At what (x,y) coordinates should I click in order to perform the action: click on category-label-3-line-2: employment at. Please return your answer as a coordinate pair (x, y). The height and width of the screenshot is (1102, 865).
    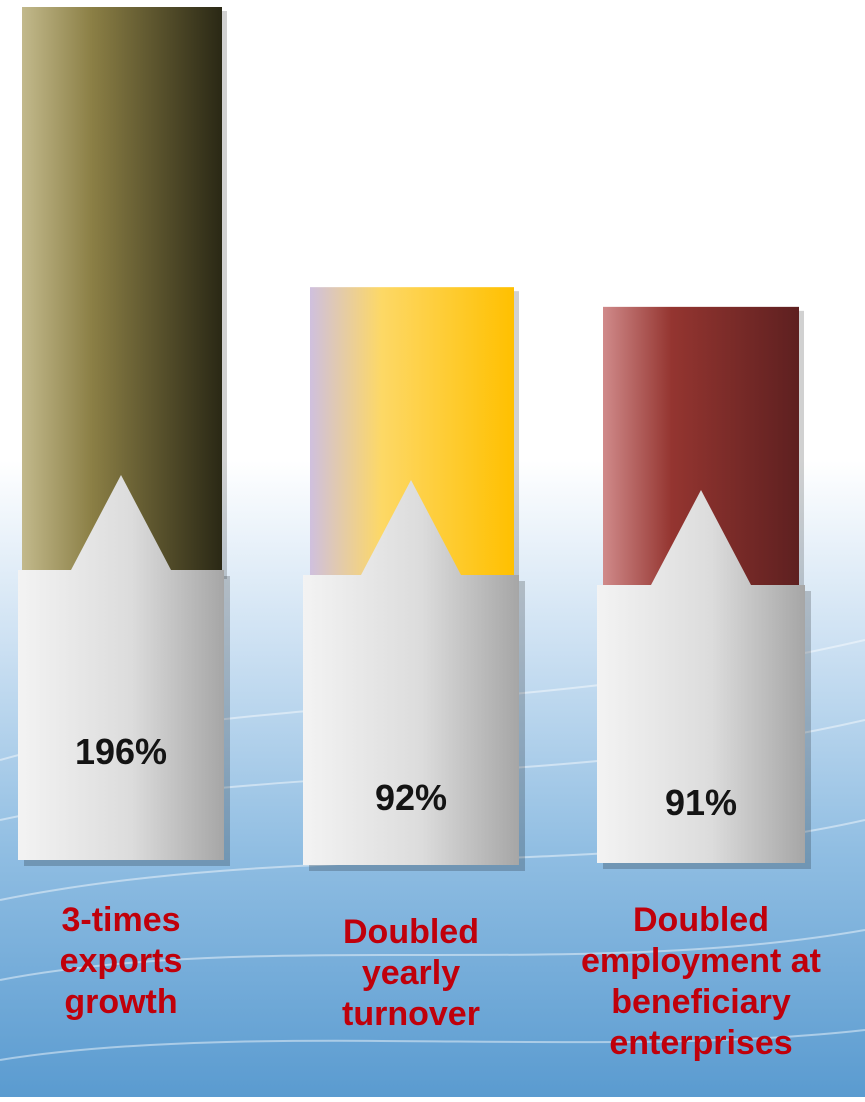
    Looking at the image, I should click on (701, 961).